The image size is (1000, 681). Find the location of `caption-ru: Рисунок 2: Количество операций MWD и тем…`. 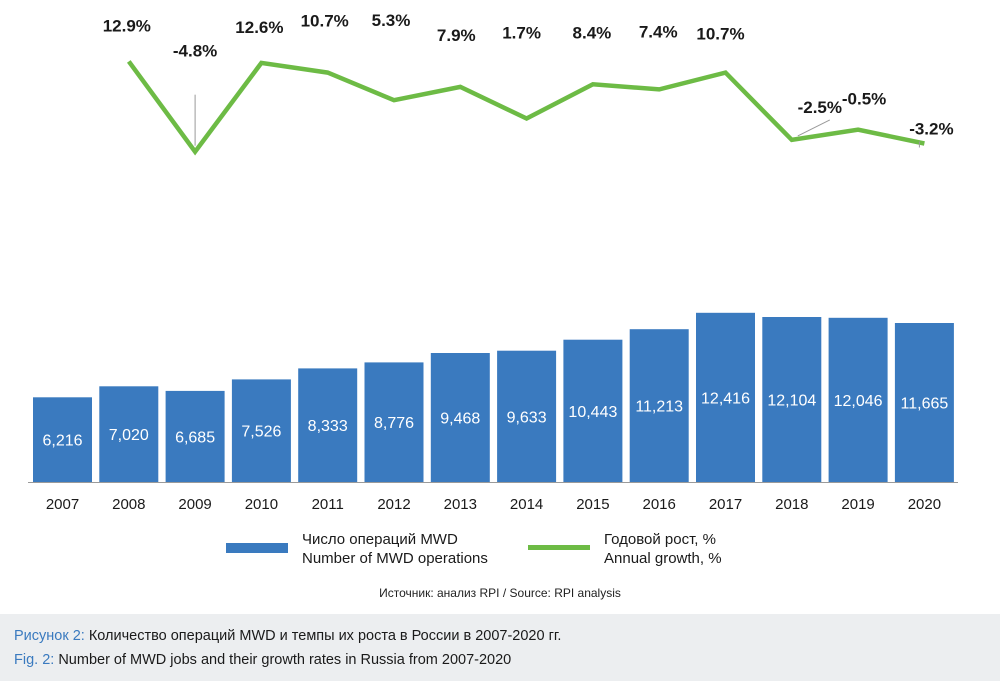

caption-ru: Рисунок 2: Количество операций MWD и тем… is located at coordinates (287, 636).